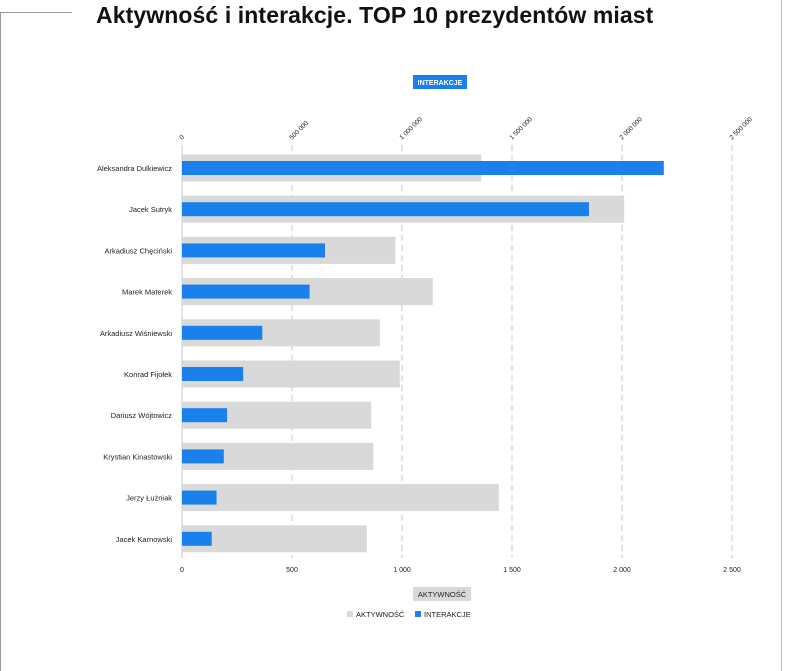 The height and width of the screenshot is (671, 787). Describe the element at coordinates (418, 614) in the screenshot. I see `legend-swatch-interakcje` at that location.